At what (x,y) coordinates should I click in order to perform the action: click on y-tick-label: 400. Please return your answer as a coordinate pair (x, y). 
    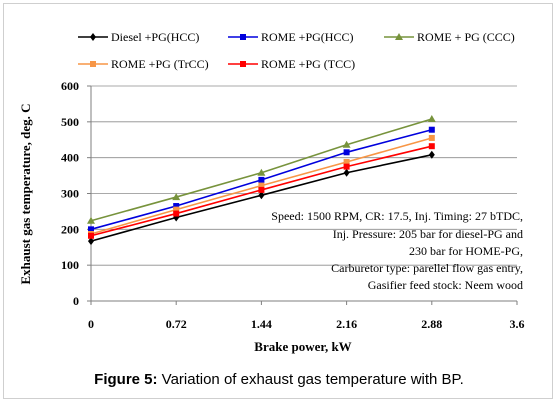
    Looking at the image, I should click on (70, 158).